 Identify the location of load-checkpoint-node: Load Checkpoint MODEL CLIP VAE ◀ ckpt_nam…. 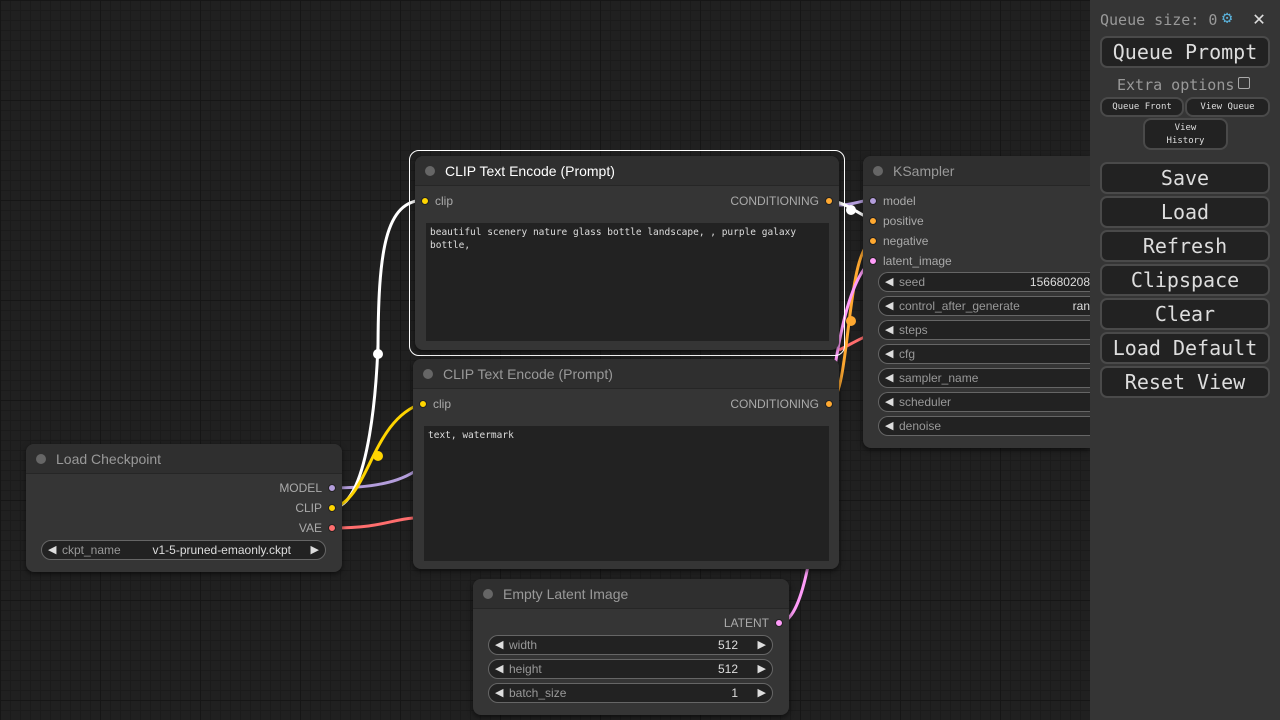
(184, 508).